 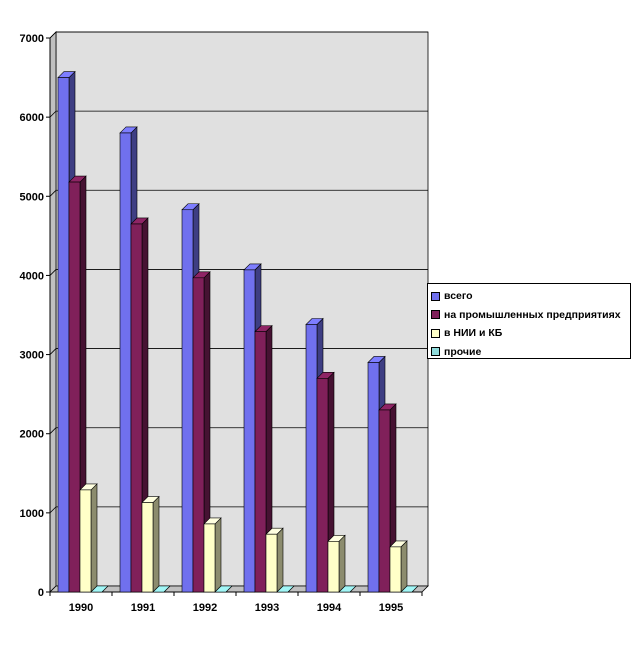 I want to click on legend-label-other: прочие, so click(x=463, y=351).